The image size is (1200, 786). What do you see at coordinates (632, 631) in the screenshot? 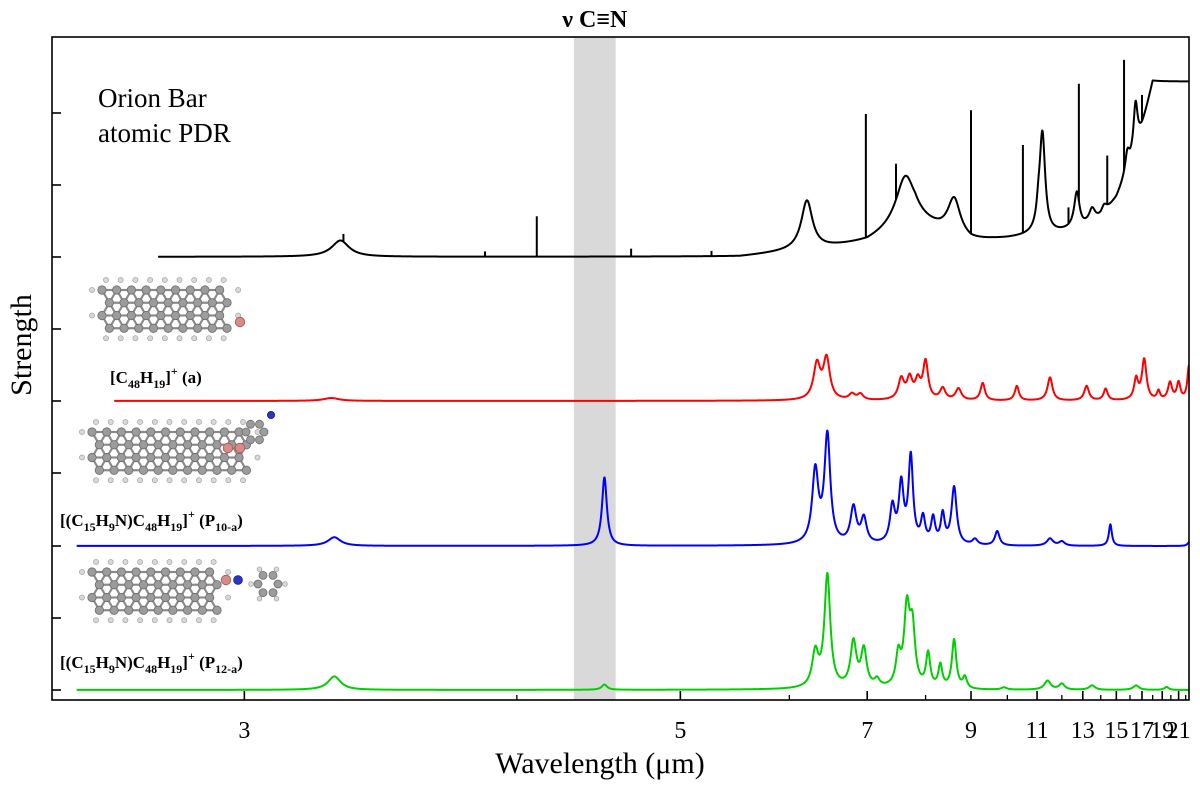
I see `trace-p12` at bounding box center [632, 631].